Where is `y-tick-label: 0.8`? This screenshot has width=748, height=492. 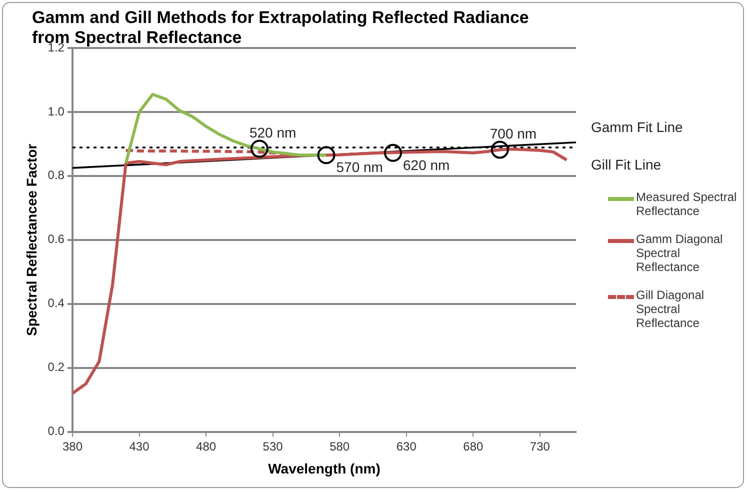
y-tick-label: 0.8 is located at coordinates (56, 175).